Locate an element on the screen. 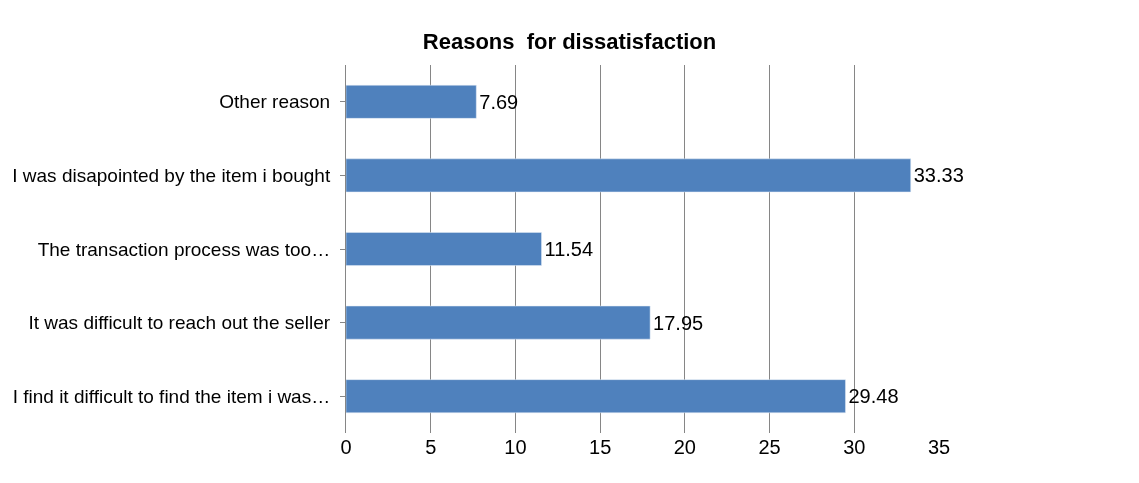 This screenshot has width=1139, height=483. data-label: 17.95 is located at coordinates (678, 322).